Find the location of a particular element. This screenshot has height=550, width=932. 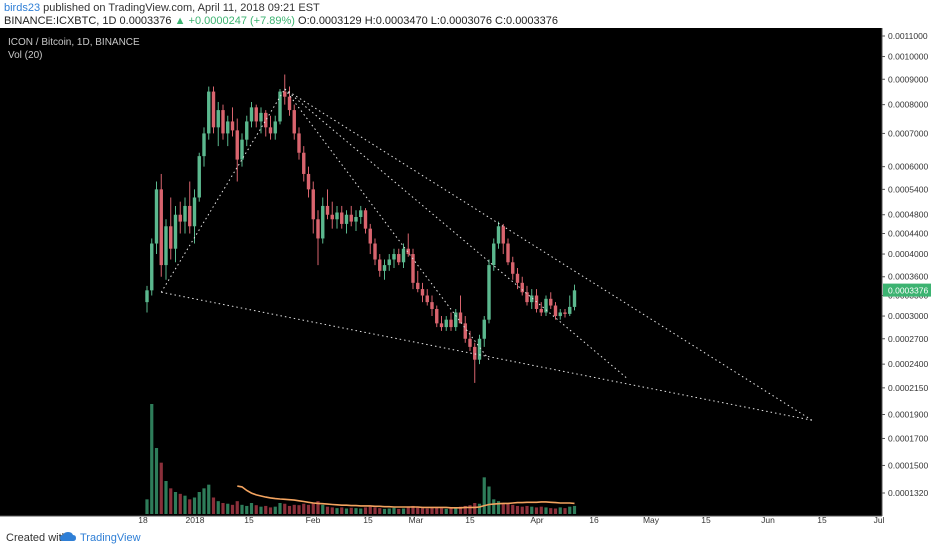

x-tick-label: 16 is located at coordinates (594, 520).